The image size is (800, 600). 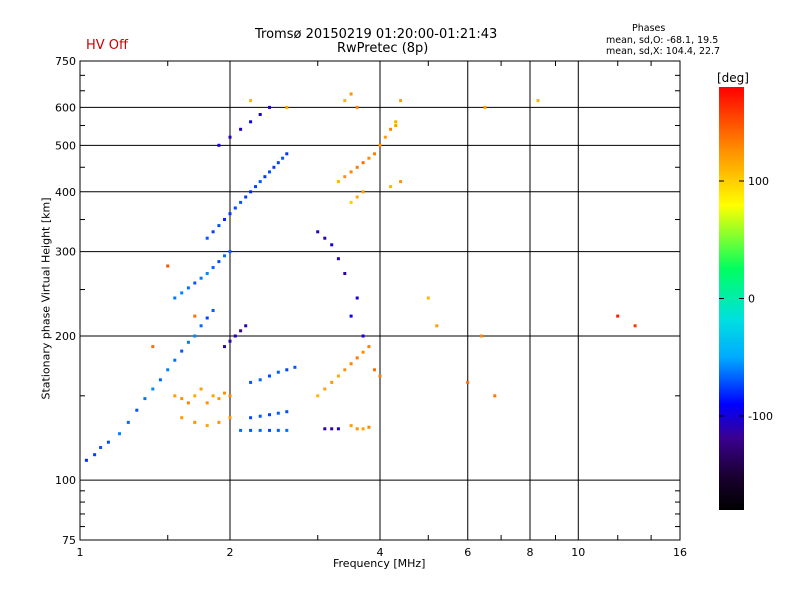 What do you see at coordinates (663, 51) in the screenshot?
I see `phase-stats-x: mean, sd,X: 104.4, 22.7` at bounding box center [663, 51].